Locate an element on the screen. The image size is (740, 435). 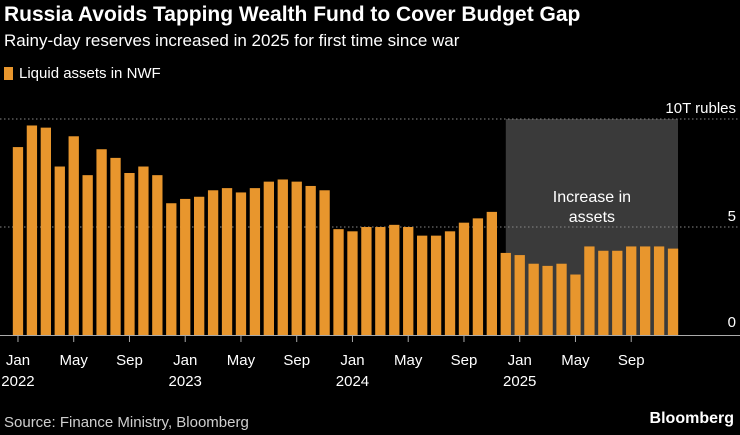
annotation-text-0: Increase in is located at coordinates (592, 197).